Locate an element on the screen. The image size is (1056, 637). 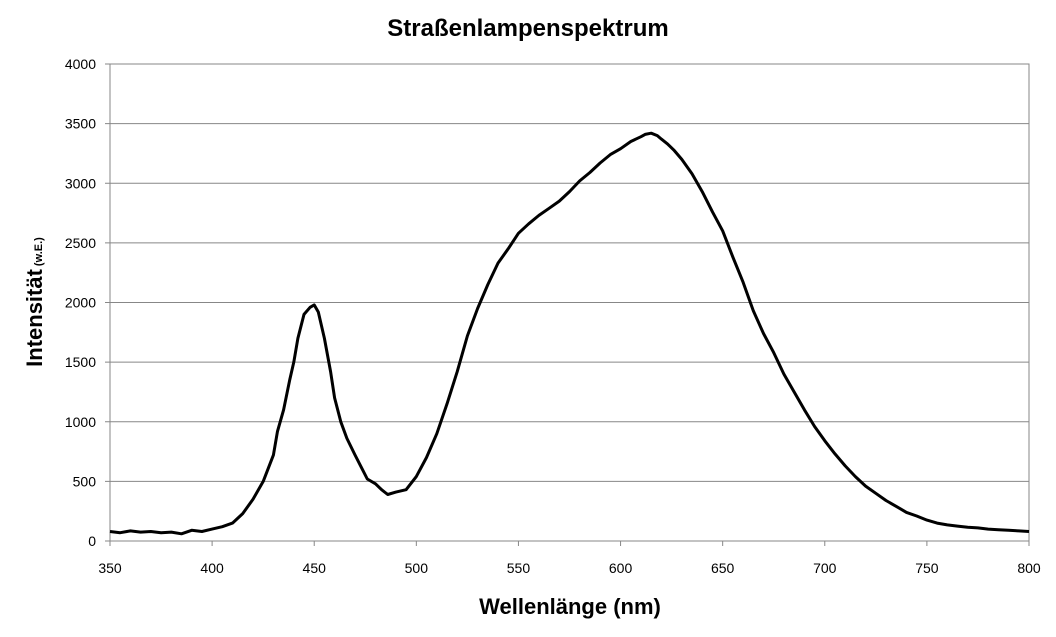
y-tick-labels: 0 500 1000 1500 2000 2500 3000 3500 4000 is located at coordinates (80, 302).